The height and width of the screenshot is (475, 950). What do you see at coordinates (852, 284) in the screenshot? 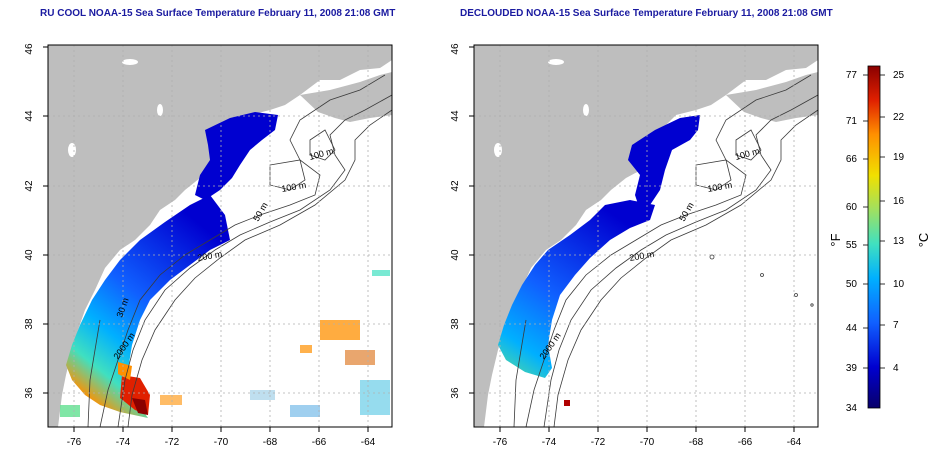
I see `svg-text: 50` at bounding box center [852, 284].